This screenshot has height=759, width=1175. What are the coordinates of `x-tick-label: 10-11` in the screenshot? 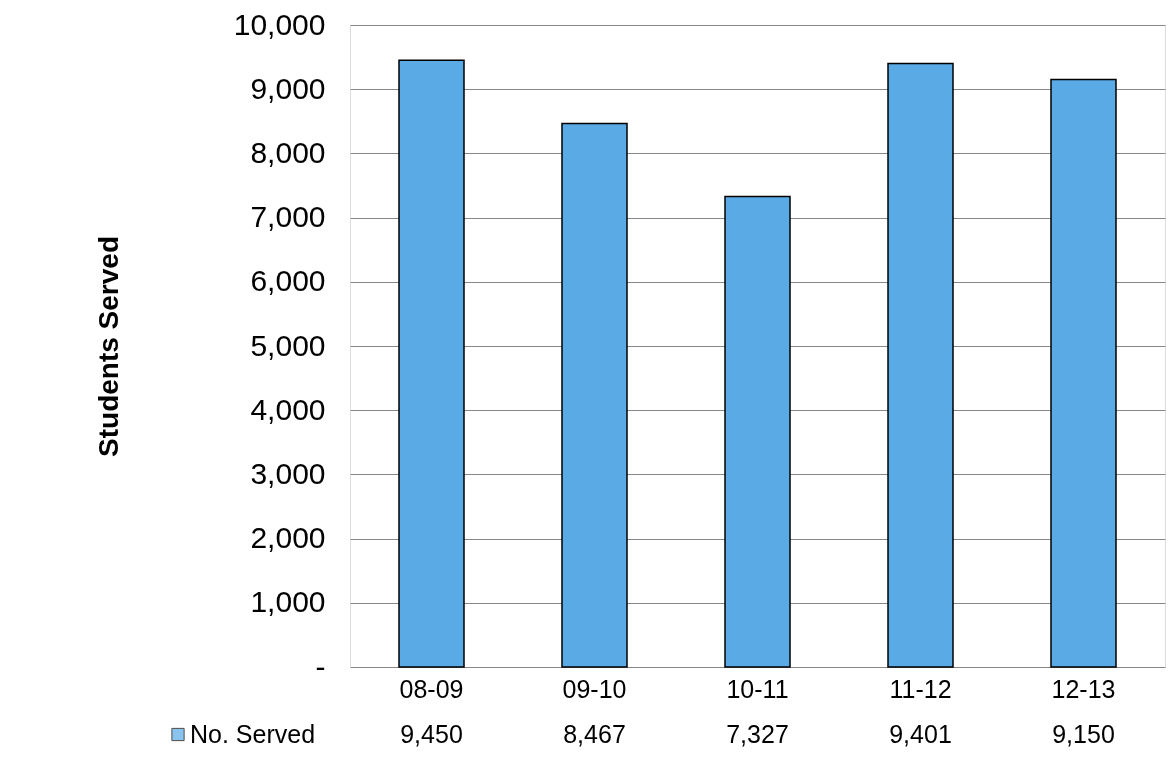 It's located at (757, 688).